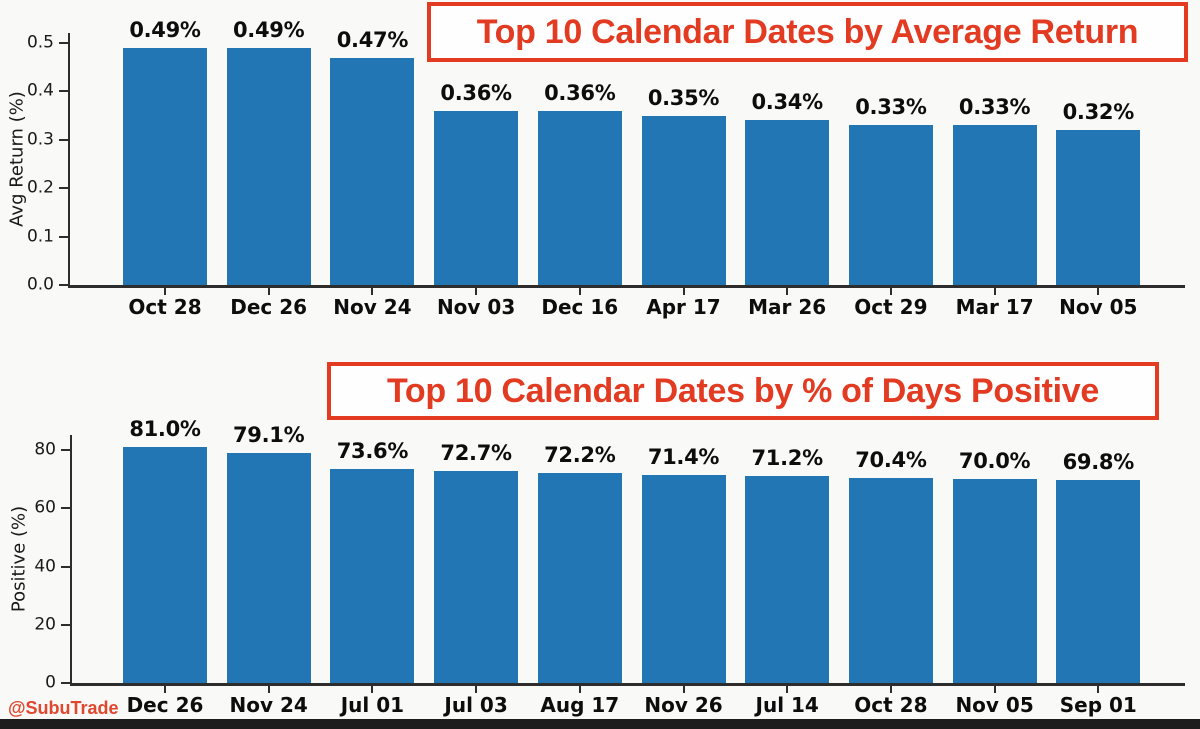 This screenshot has width=1200, height=729. Describe the element at coordinates (787, 457) in the screenshot. I see `bar-value-label: 71.2%` at that location.